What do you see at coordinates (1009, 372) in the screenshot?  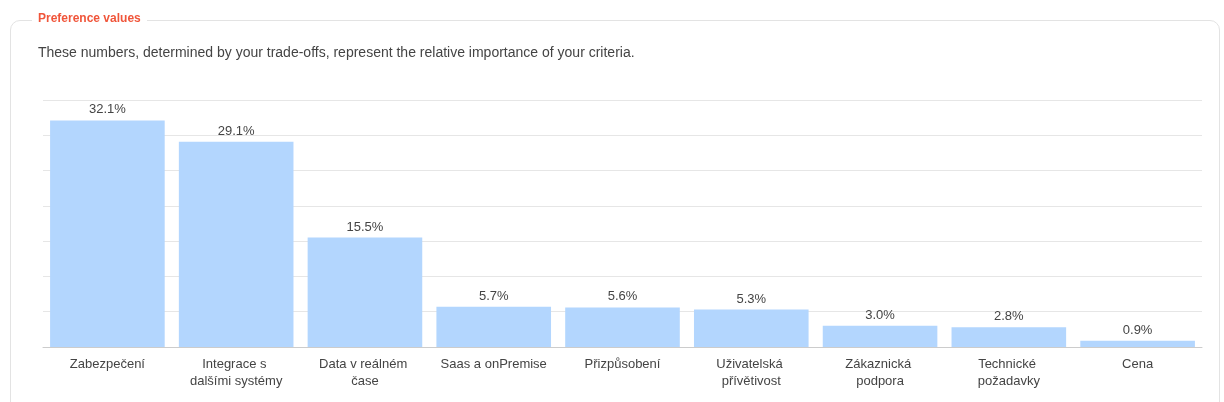 I see `x-tick-label: Technické požadavky` at bounding box center [1009, 372].